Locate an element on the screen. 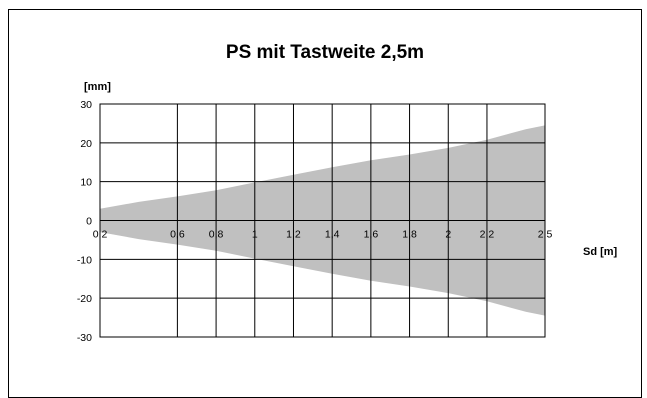 This screenshot has width=647, height=398. x-tick-label: 2,5 is located at coordinates (545, 235).